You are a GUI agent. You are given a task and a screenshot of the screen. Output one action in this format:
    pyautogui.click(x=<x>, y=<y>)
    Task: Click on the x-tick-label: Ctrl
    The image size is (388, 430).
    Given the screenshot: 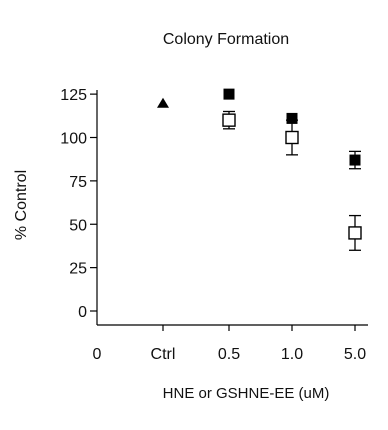 What is the action you would take?
    pyautogui.click(x=163, y=354)
    